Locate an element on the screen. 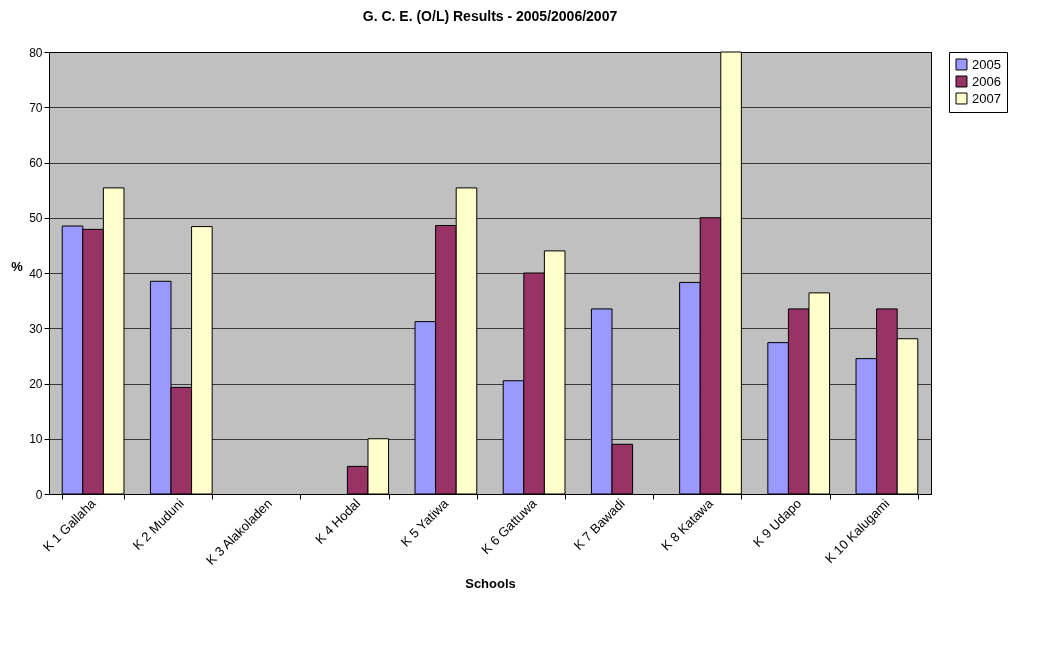 This screenshot has height=654, width=1037. y-axis-title: % is located at coordinates (17, 266).